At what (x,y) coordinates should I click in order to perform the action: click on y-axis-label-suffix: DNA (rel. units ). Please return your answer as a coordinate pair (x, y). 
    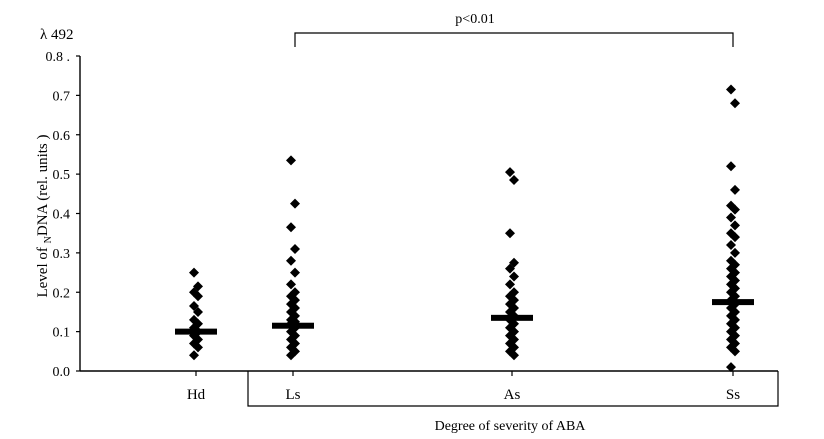
    Looking at the image, I should click on (43, 185).